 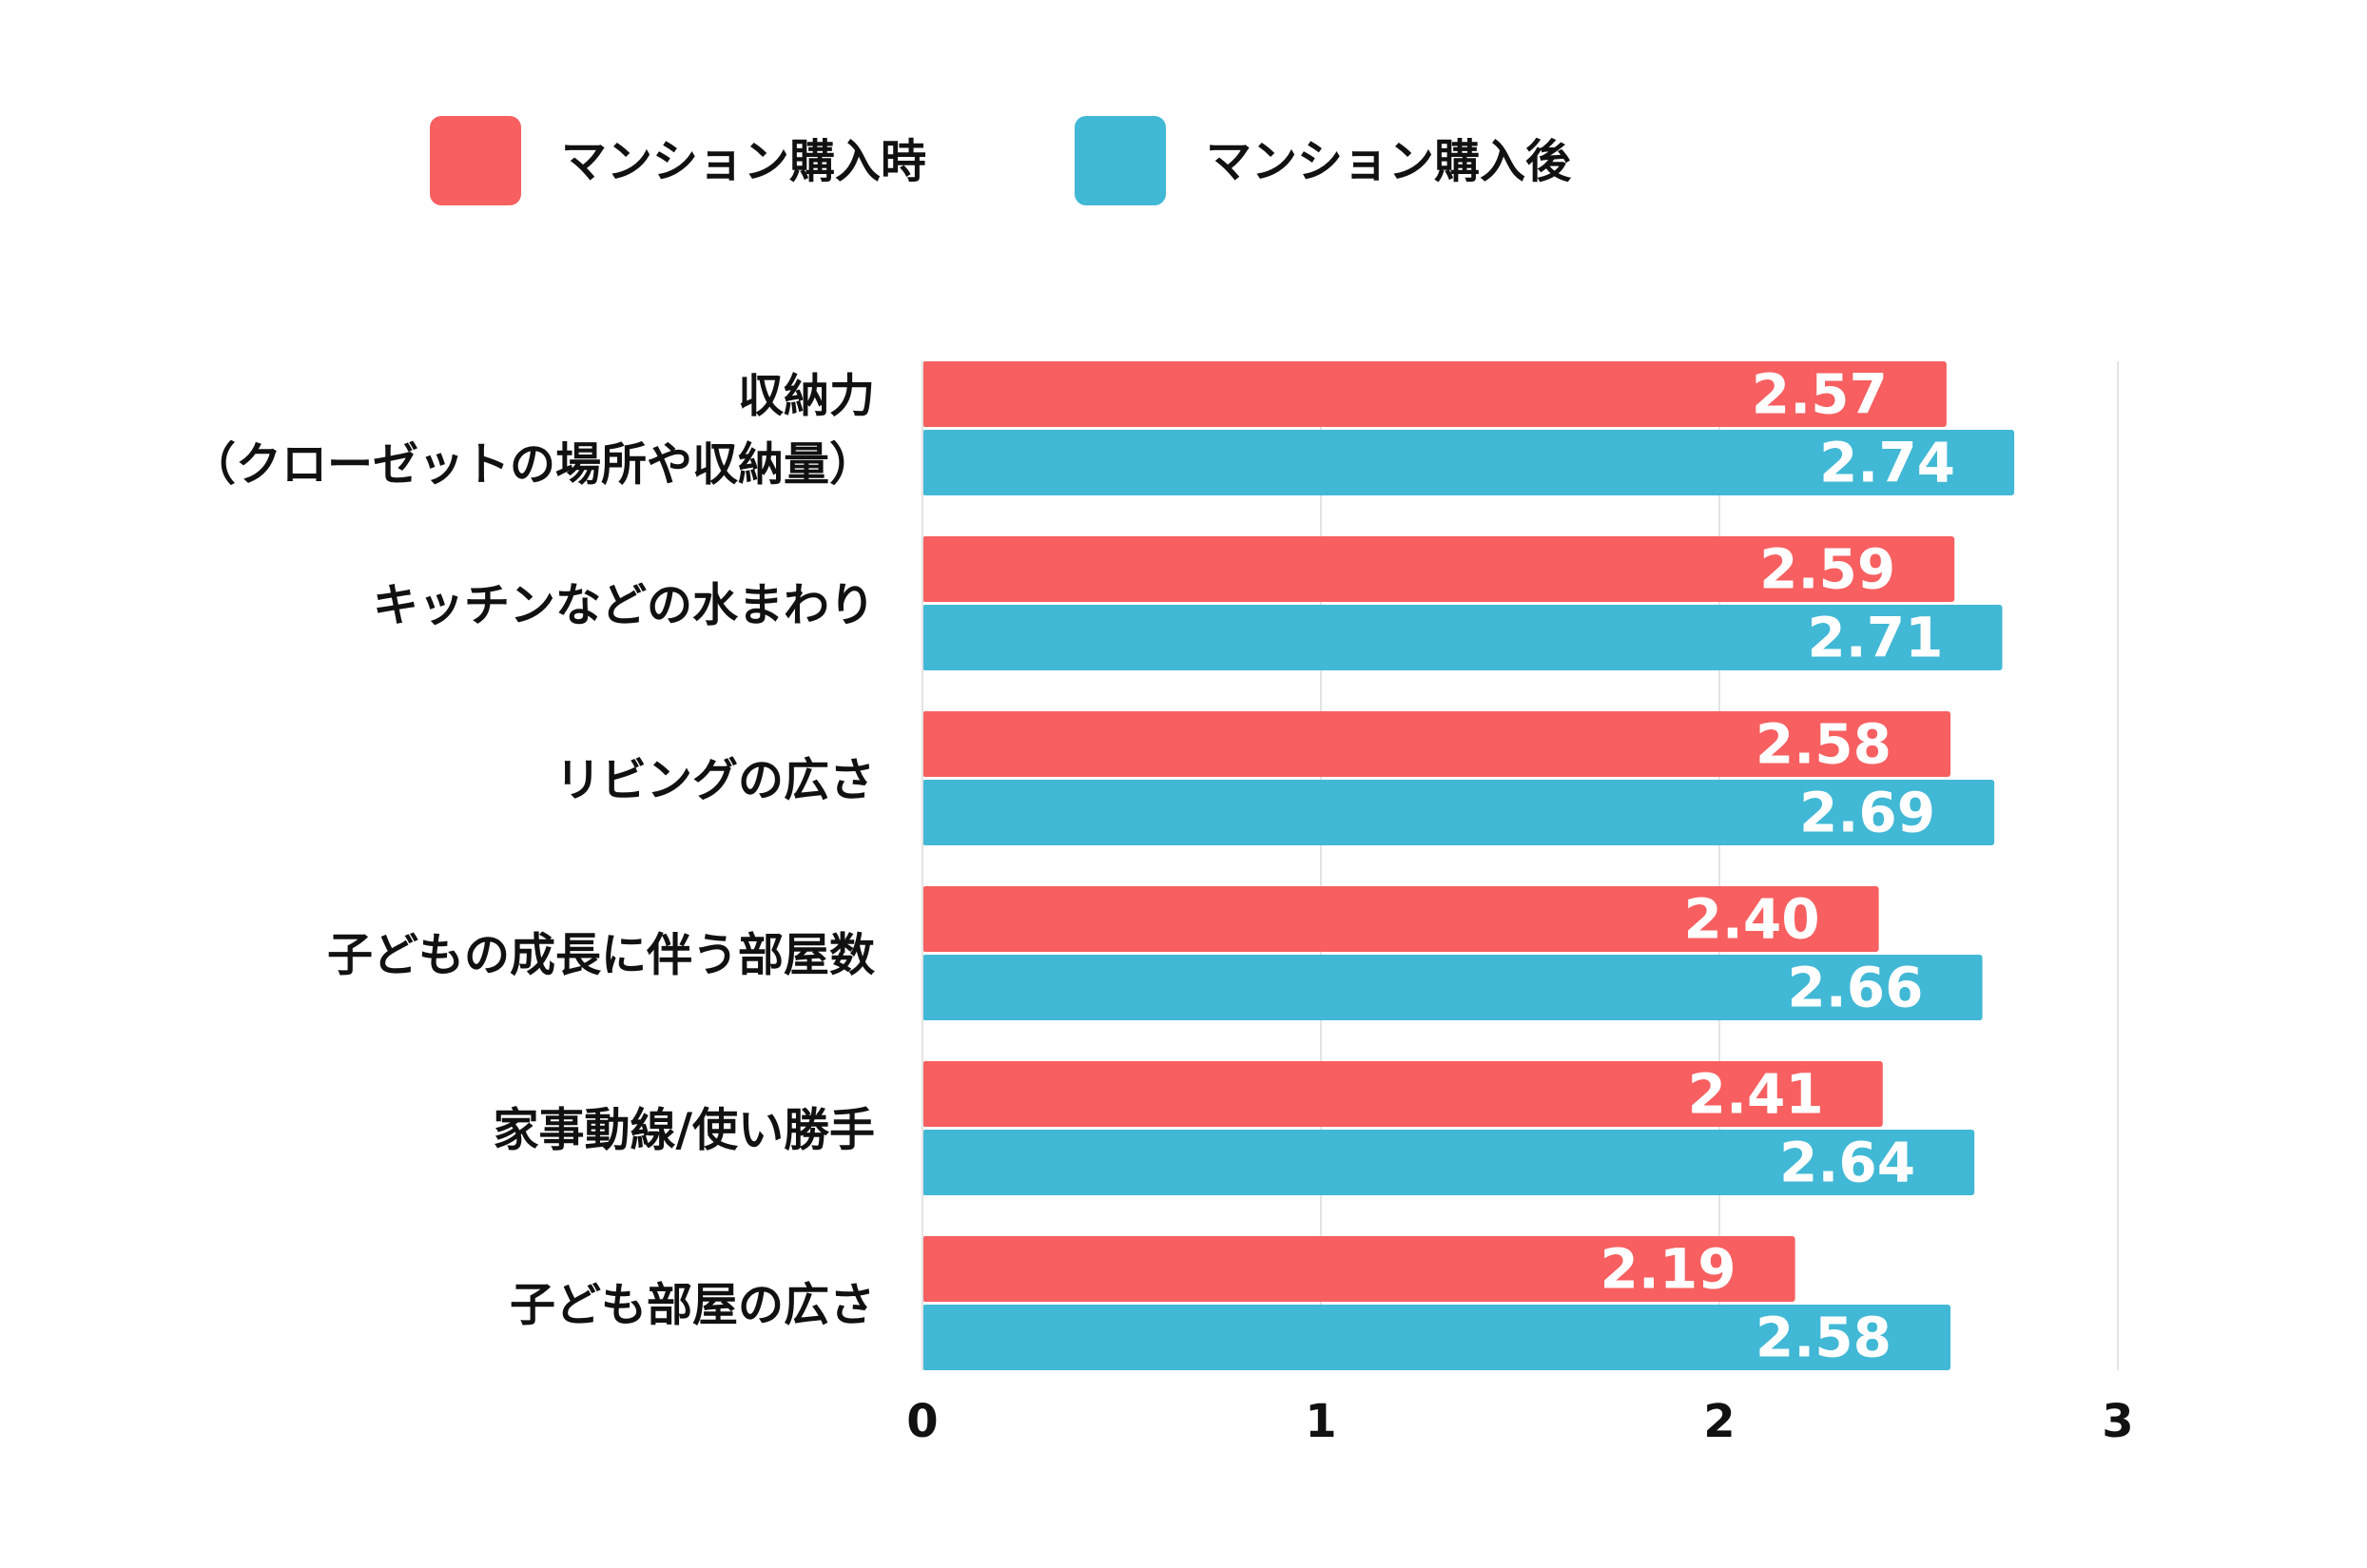 What do you see at coordinates (1668, 1269) in the screenshot?
I see `data-label: 2.19` at bounding box center [1668, 1269].